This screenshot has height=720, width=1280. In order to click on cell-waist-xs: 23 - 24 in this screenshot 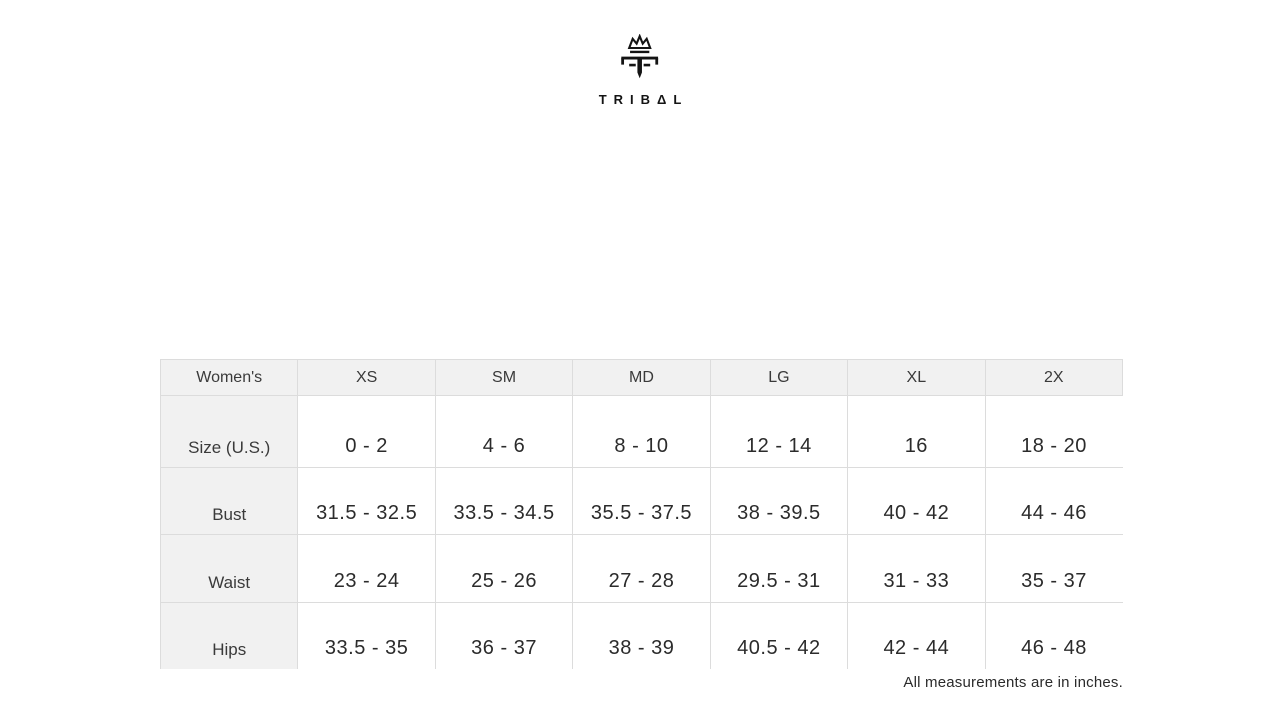, I will do `click(366, 568)`.